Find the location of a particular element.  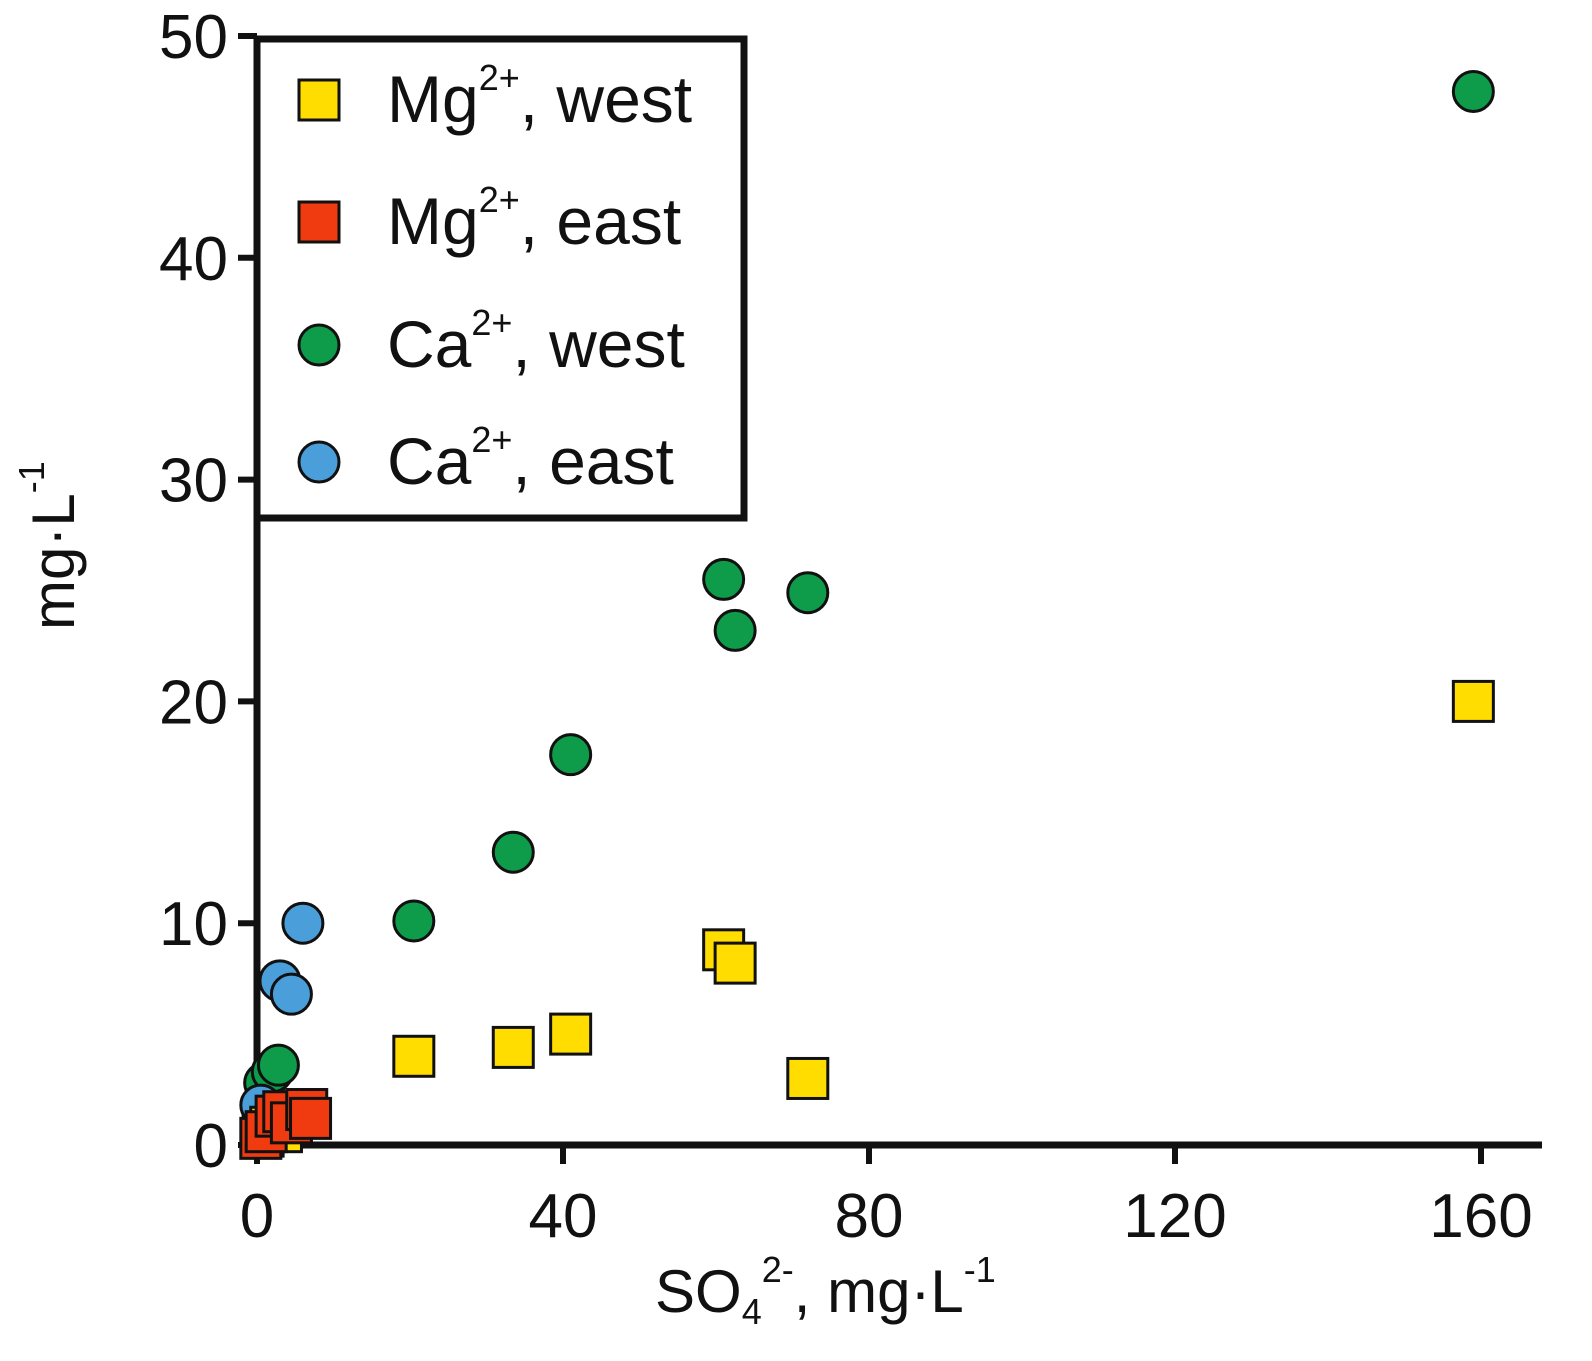

x-axis-title-sup: 2- is located at coordinates (778, 1269).